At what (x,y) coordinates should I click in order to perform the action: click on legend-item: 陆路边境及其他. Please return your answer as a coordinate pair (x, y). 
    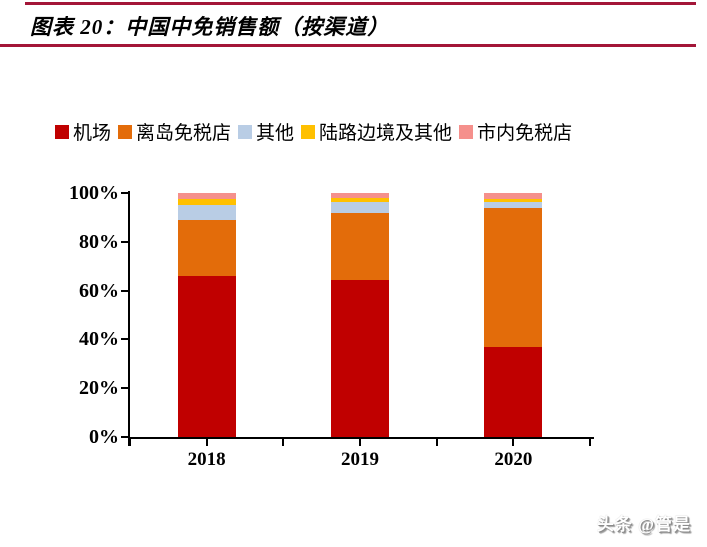
    Looking at the image, I should click on (376, 131).